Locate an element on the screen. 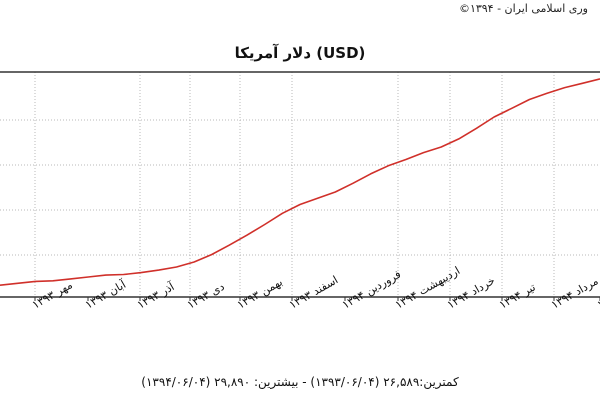 Image resolution: width=600 pixels, height=400 pixels. x-tick-label: مهر ۱۳۹۳ is located at coordinates (52, 294).